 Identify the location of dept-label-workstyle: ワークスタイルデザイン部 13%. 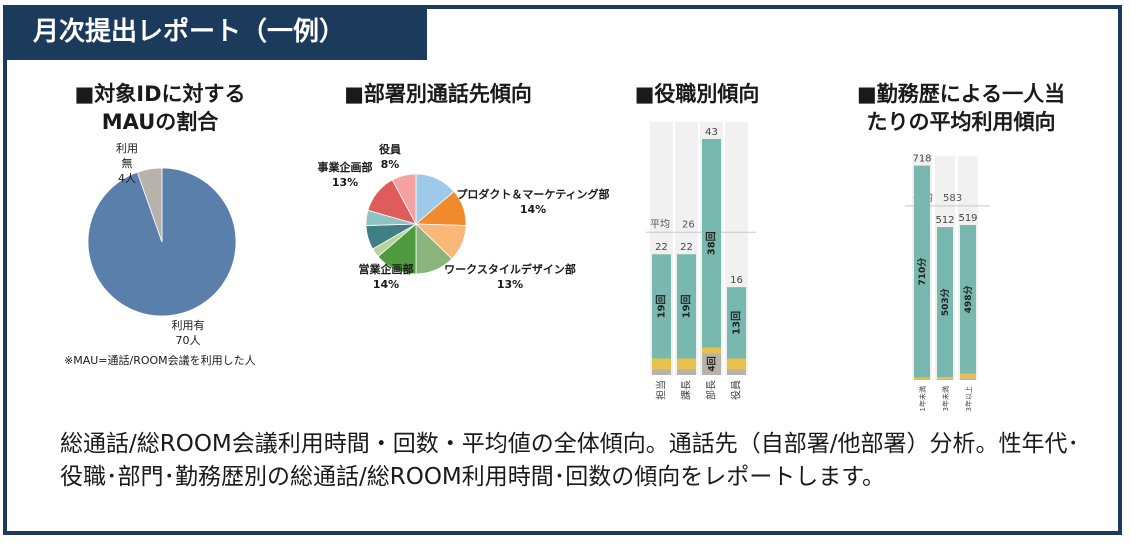
(510, 277).